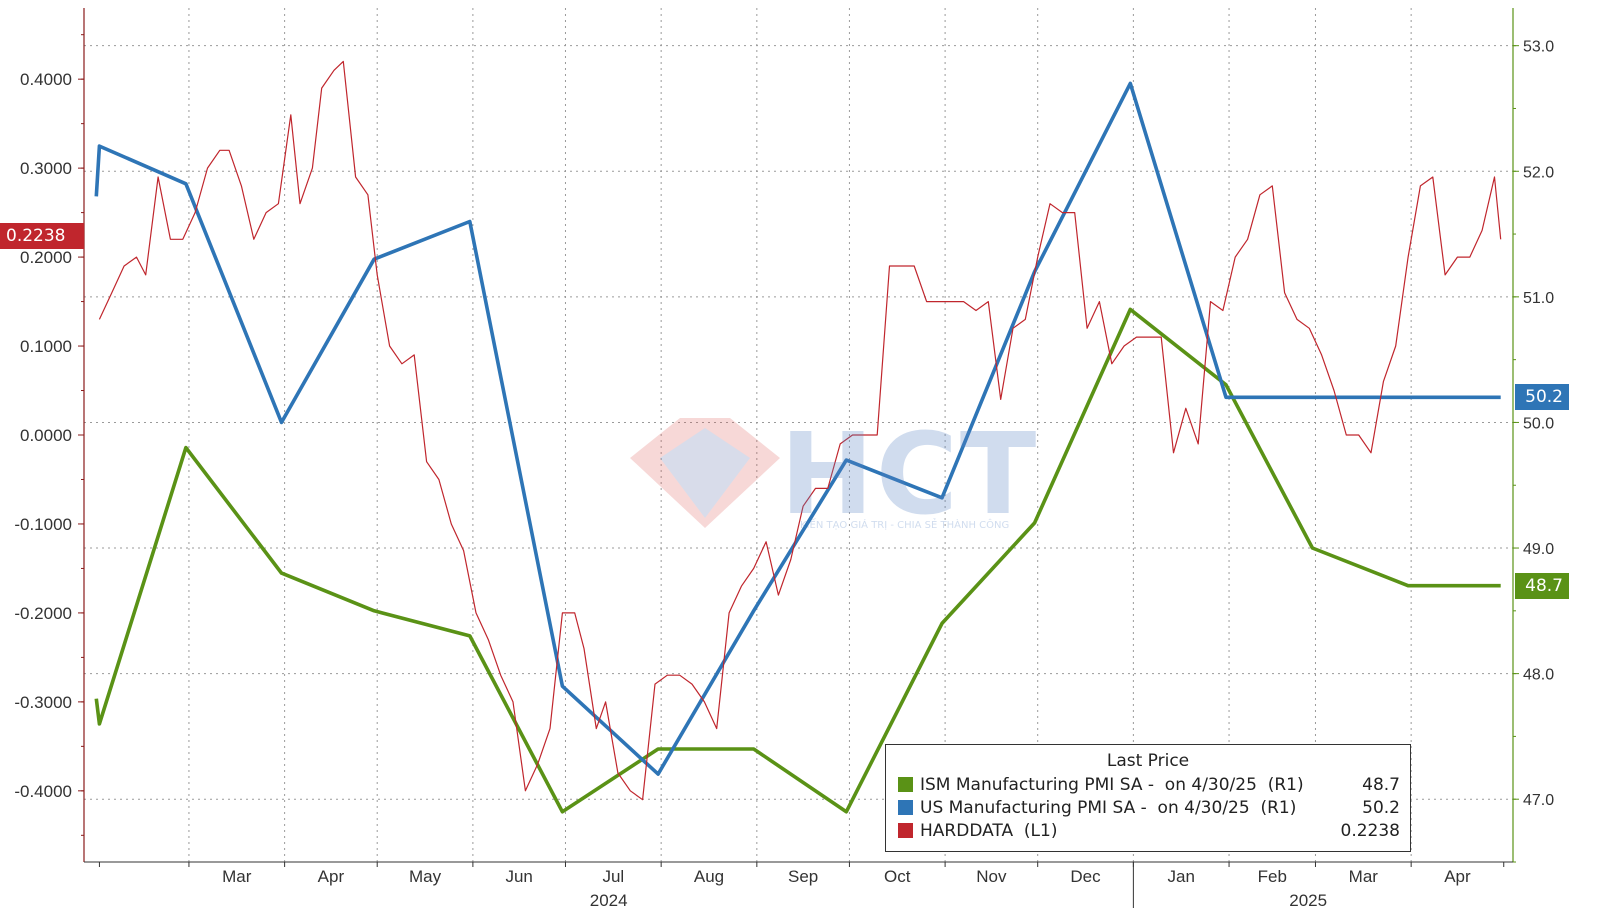 This screenshot has height=914, width=1600. I want to click on legend-value-harddata: 0.2238, so click(1375, 831).